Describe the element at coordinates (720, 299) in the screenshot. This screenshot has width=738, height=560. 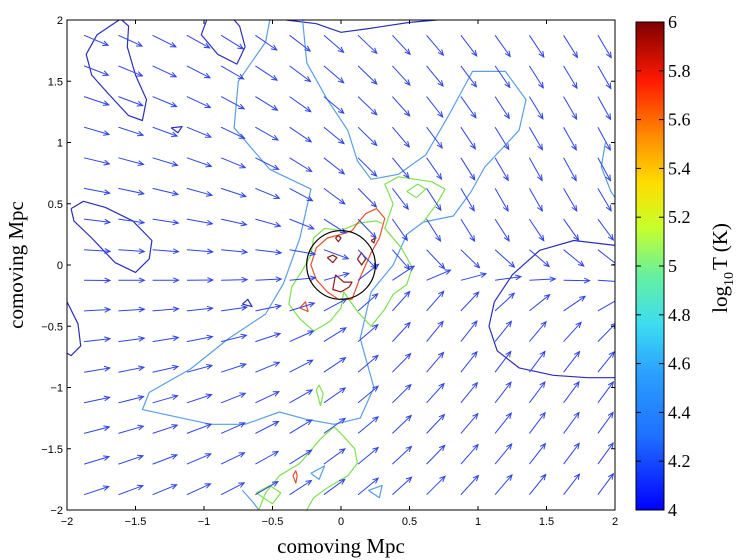
I see `colorbar-label-log: log` at that location.